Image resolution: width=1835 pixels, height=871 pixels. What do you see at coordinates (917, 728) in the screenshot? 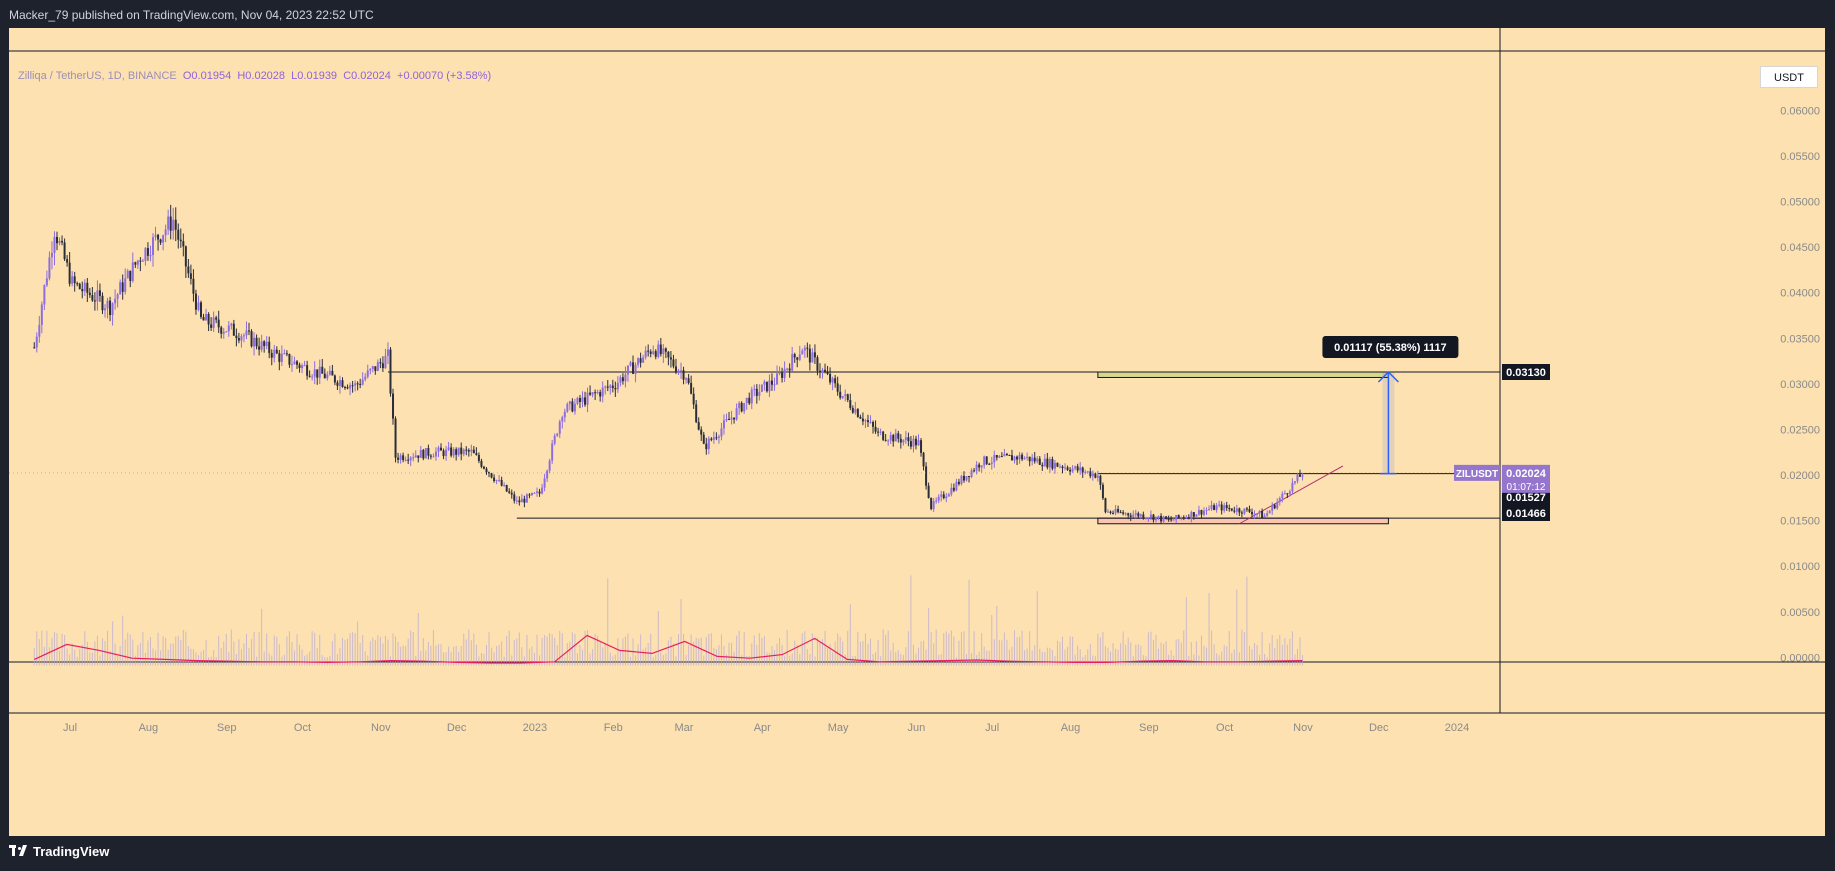
I see `time-tick-label: Jun` at bounding box center [917, 728].